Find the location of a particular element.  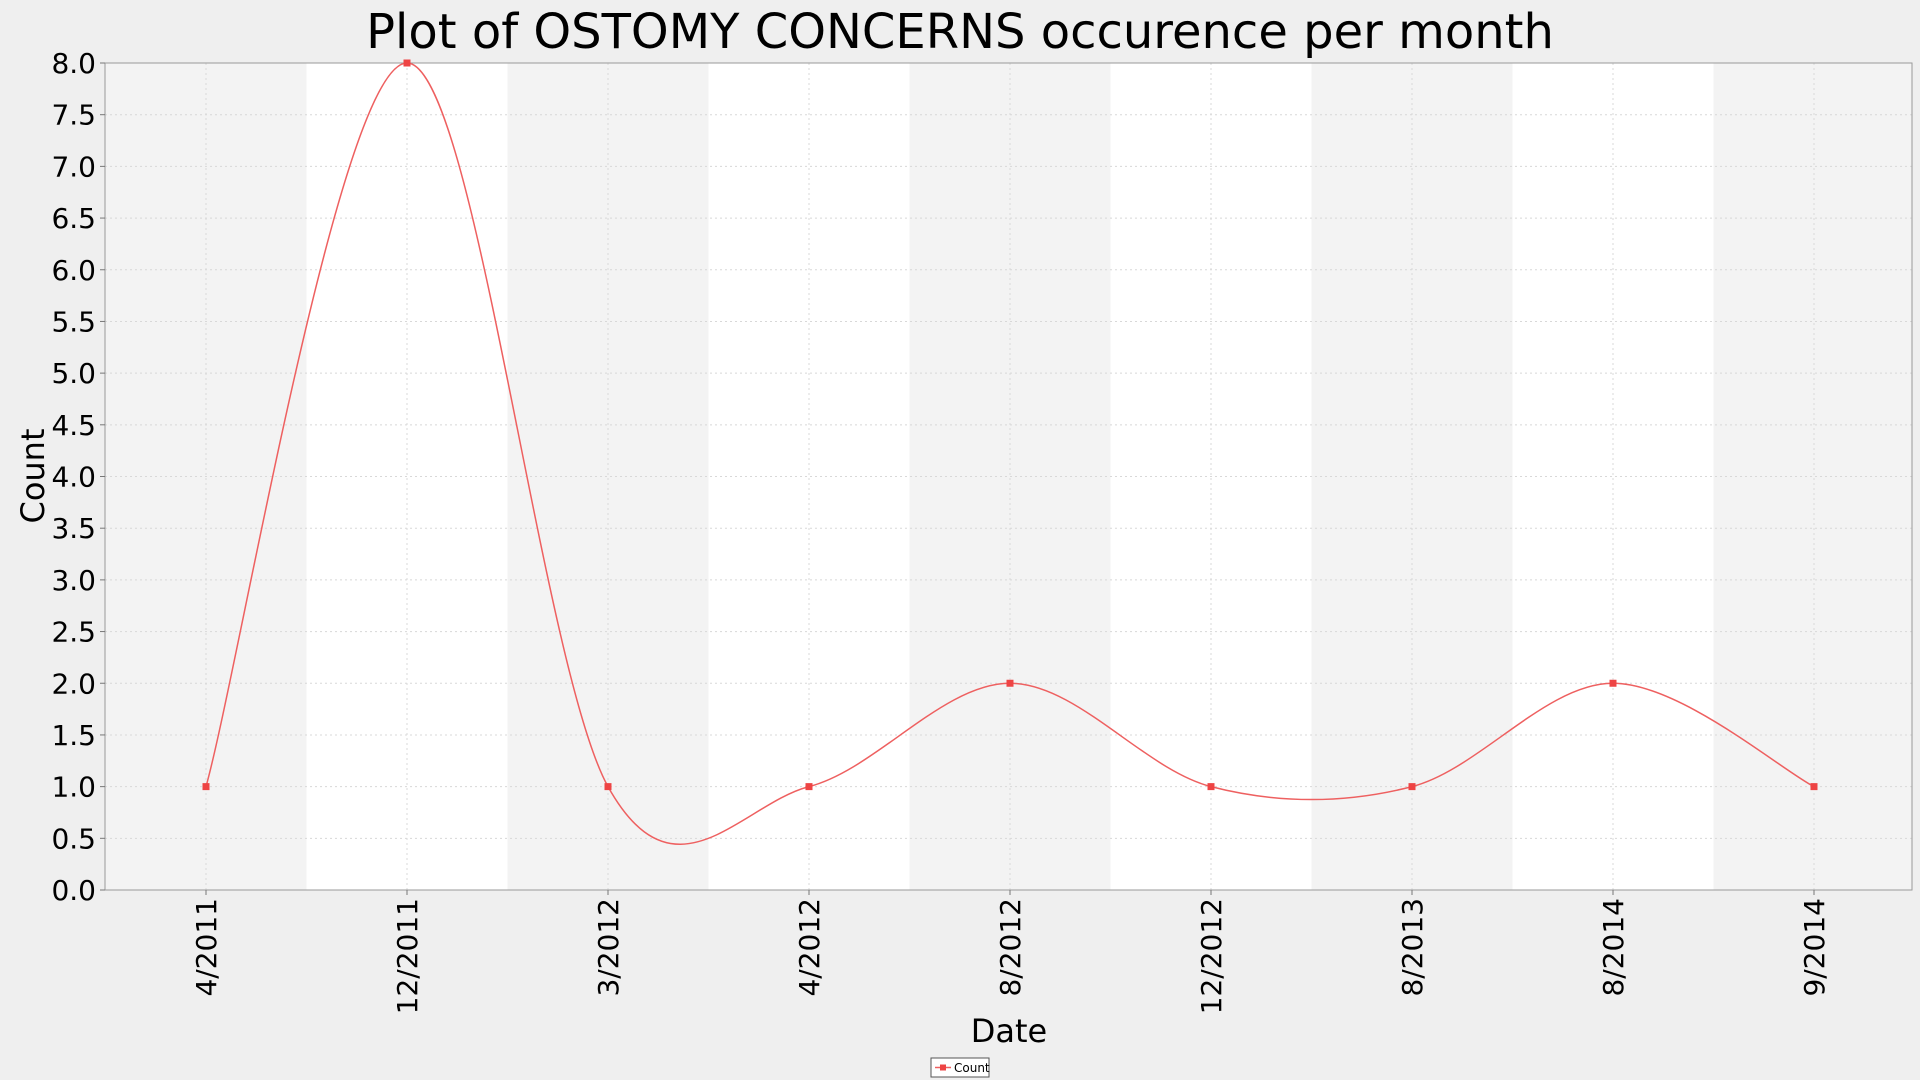

x-tick-label: 8/2013 is located at coordinates (1412, 947).